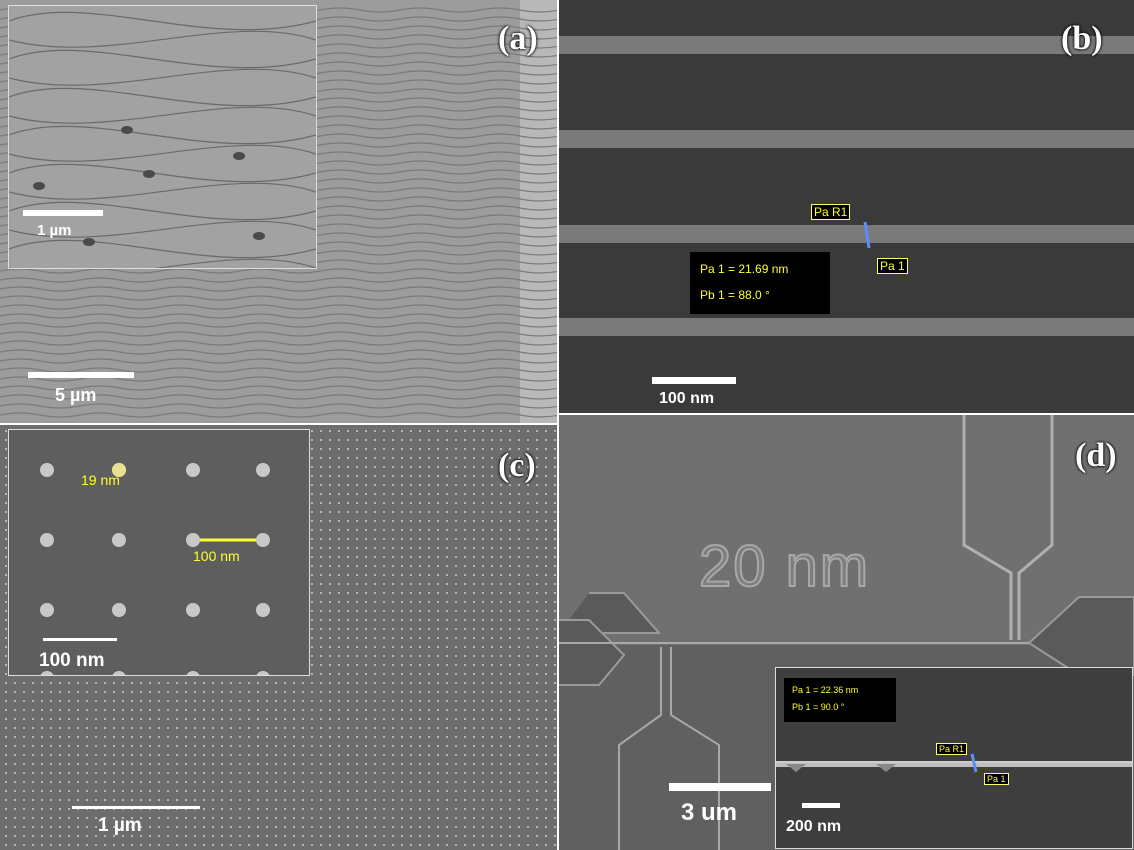  What do you see at coordinates (80, 639) in the screenshot?
I see `panel-c-inset-scale-bar` at bounding box center [80, 639].